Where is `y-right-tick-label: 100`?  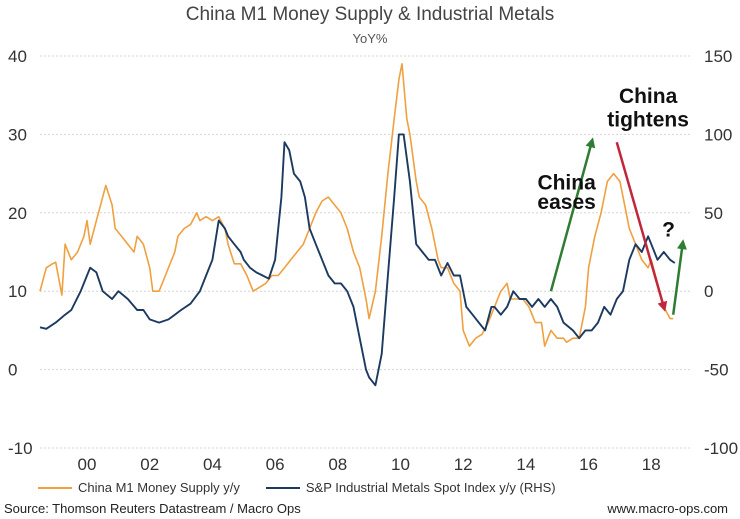 y-right-tick-label: 100 is located at coordinates (718, 134).